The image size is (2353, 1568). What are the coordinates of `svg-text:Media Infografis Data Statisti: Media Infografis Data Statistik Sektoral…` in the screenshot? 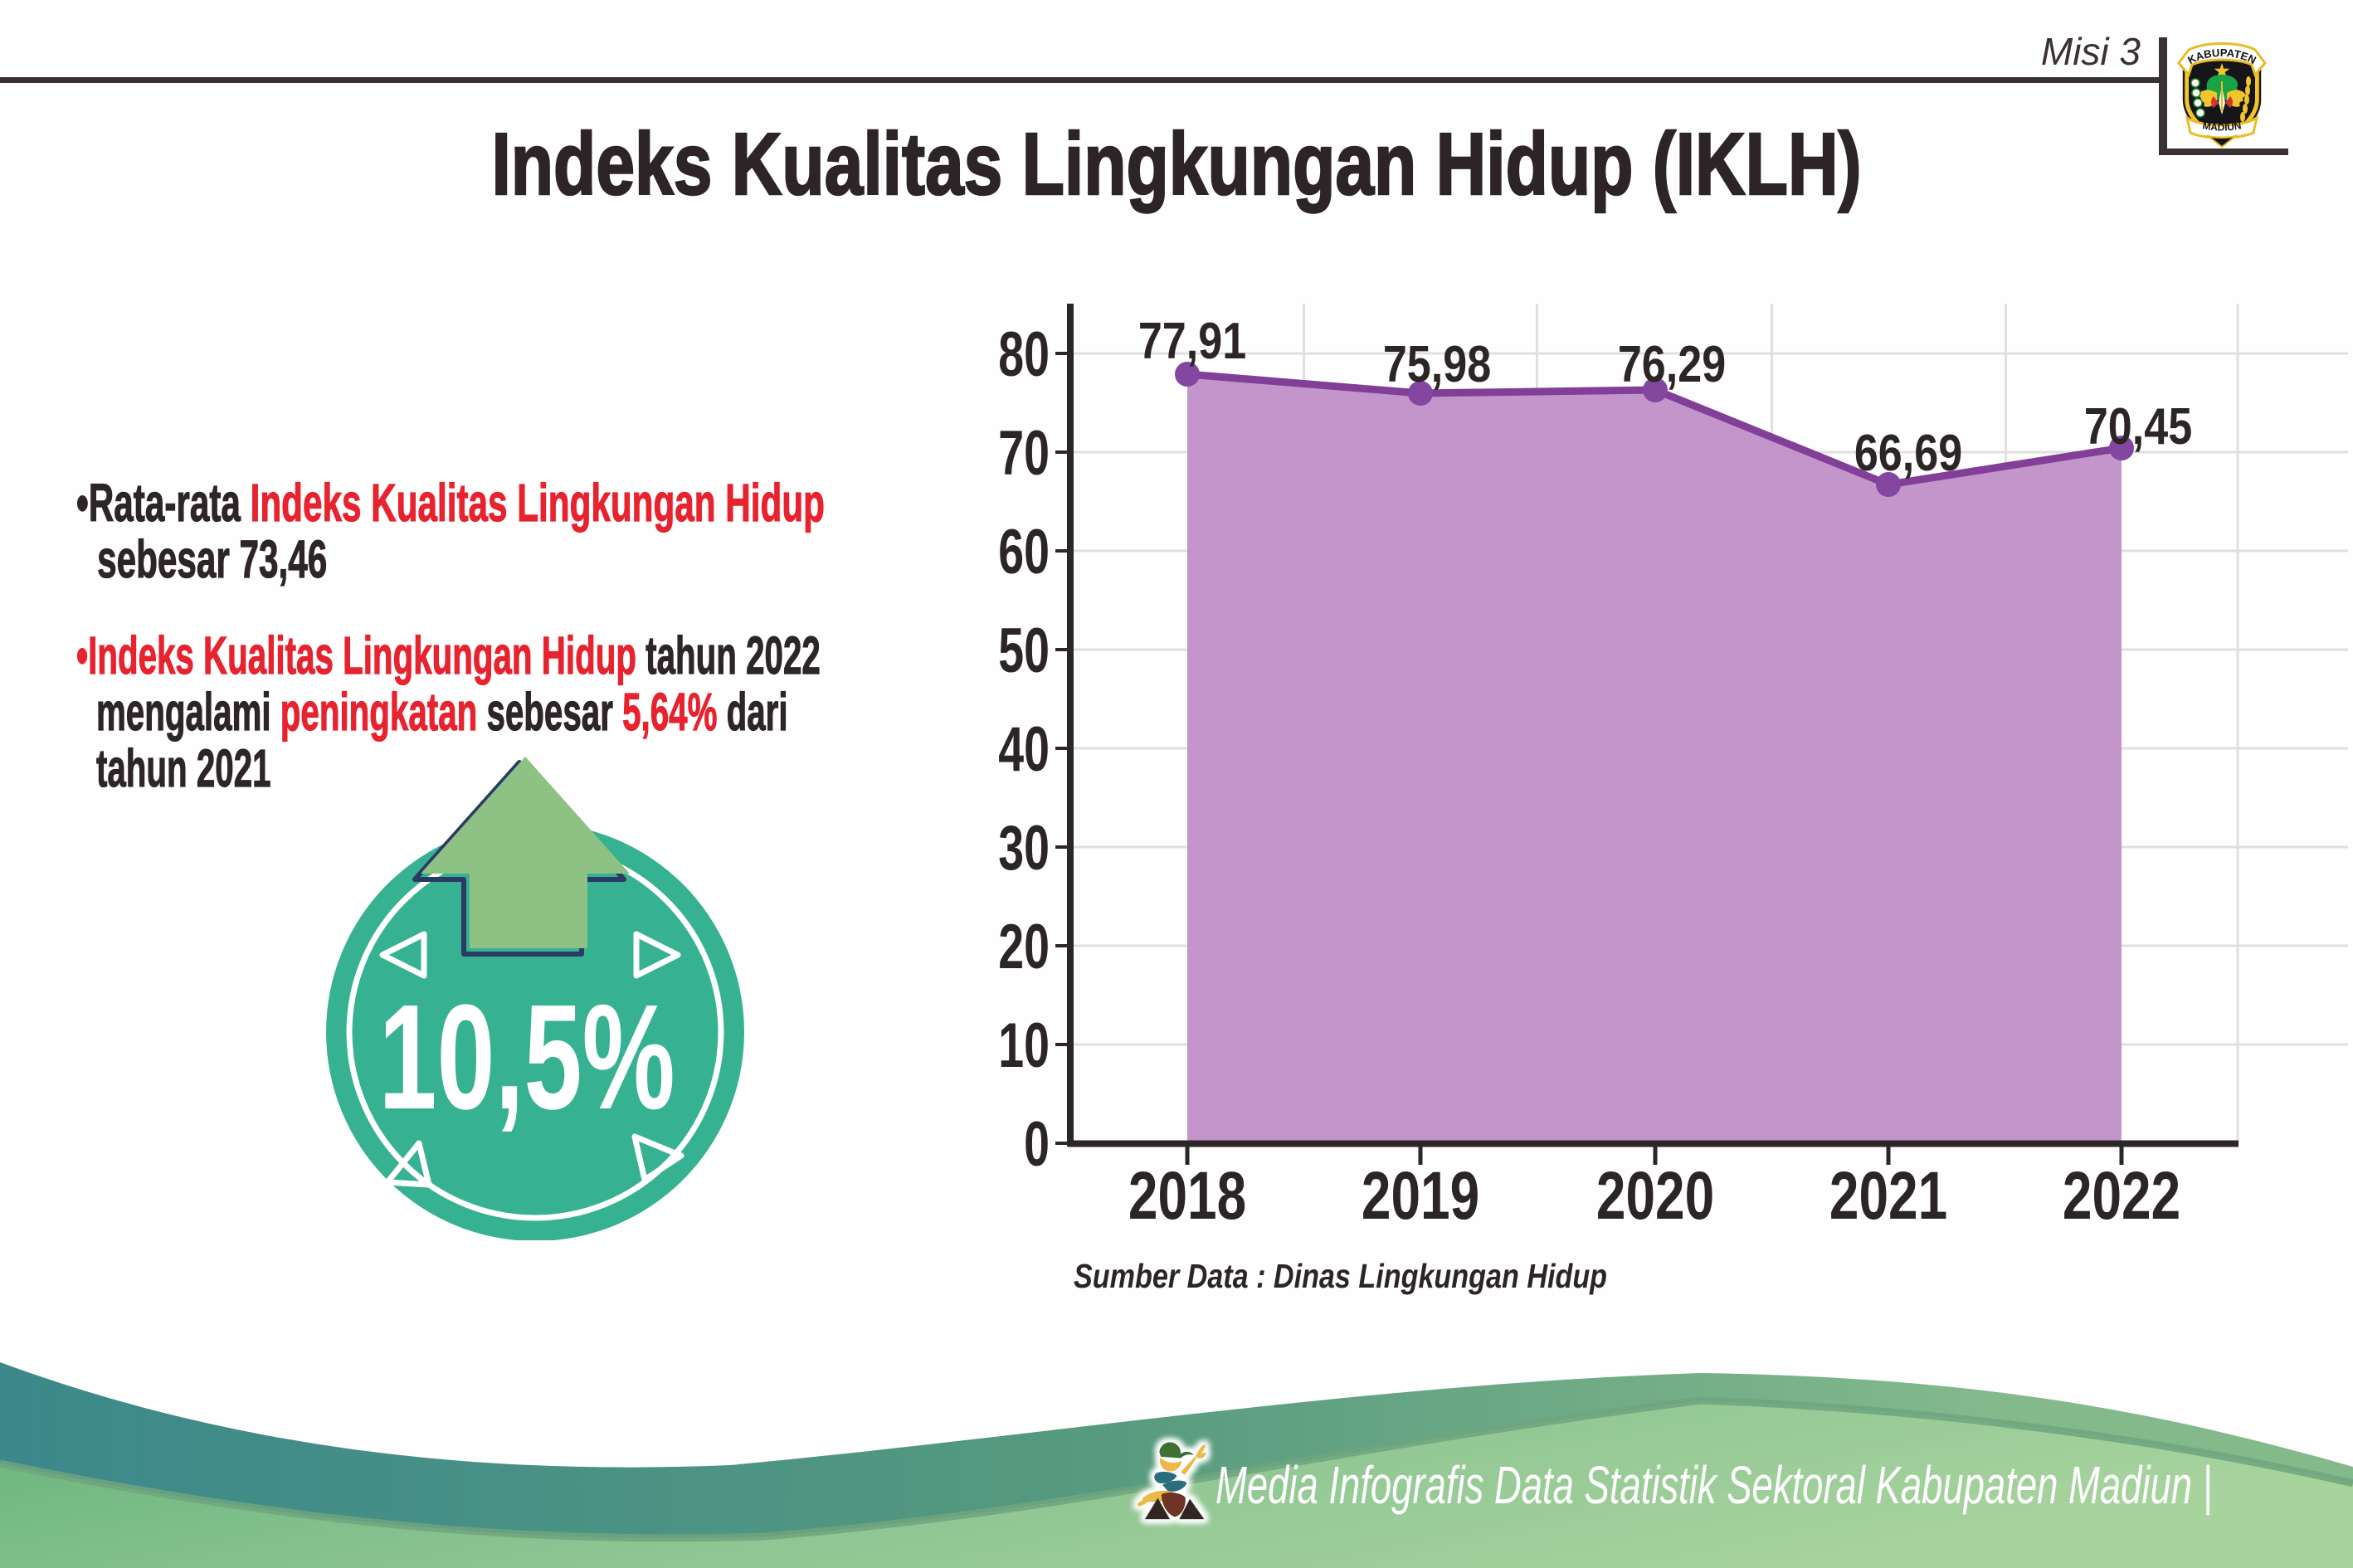 It's located at (1713, 1485).